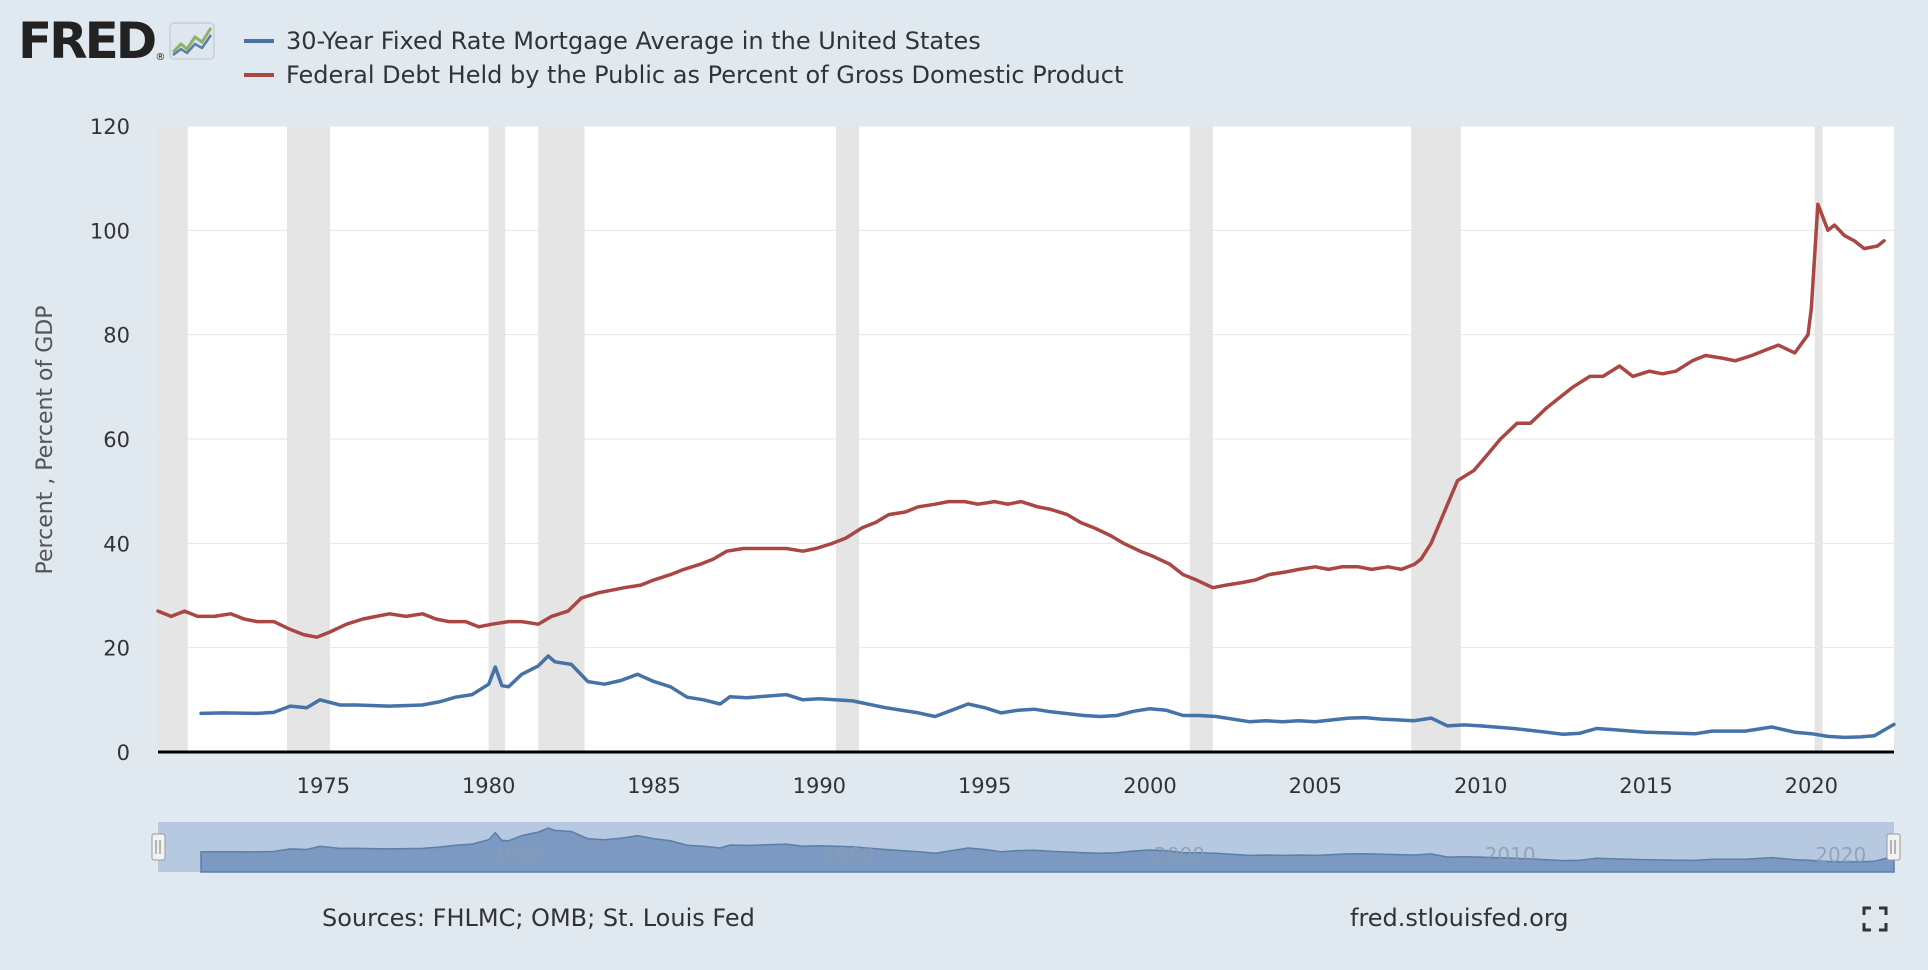 This screenshot has height=970, width=1928. What do you see at coordinates (259, 41) in the screenshot?
I see `legend-swatch-mortgage` at bounding box center [259, 41].